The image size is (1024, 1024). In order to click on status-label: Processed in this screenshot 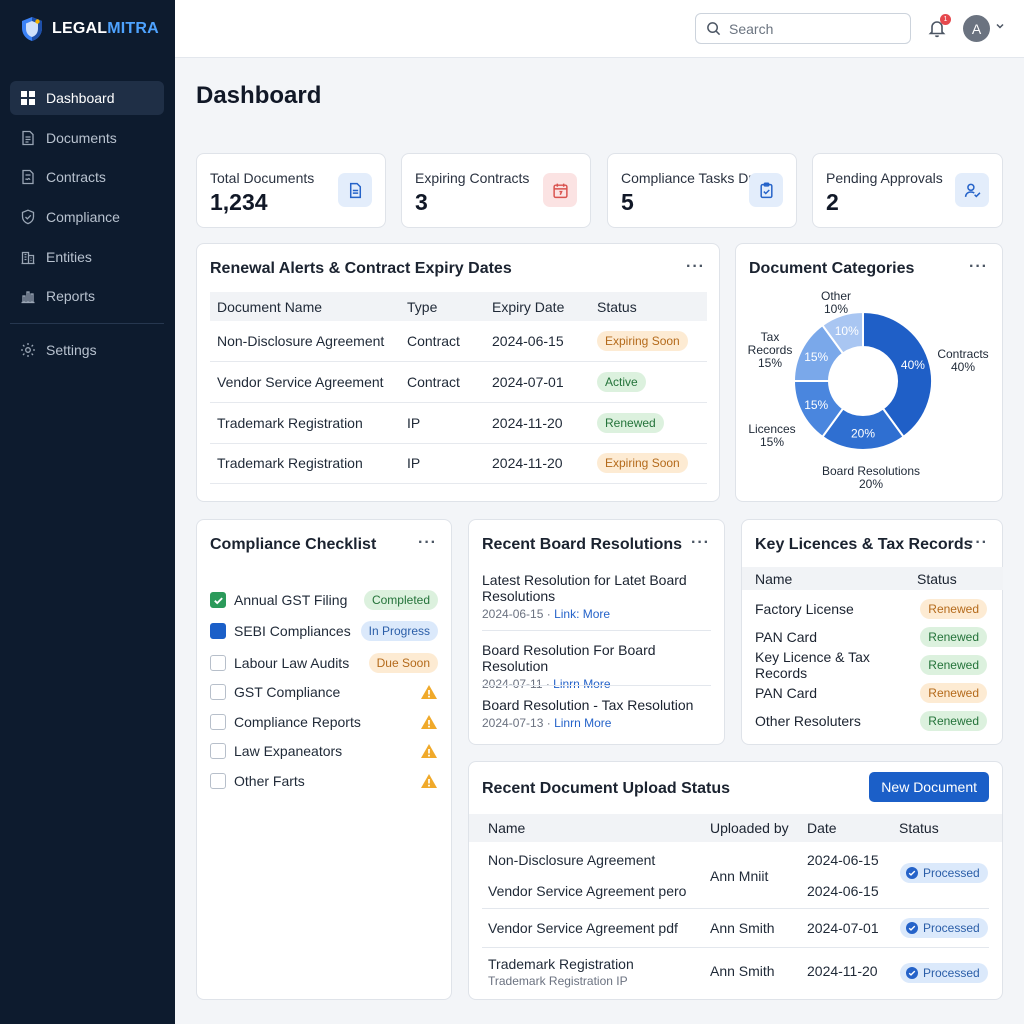, I will do `click(951, 973)`.